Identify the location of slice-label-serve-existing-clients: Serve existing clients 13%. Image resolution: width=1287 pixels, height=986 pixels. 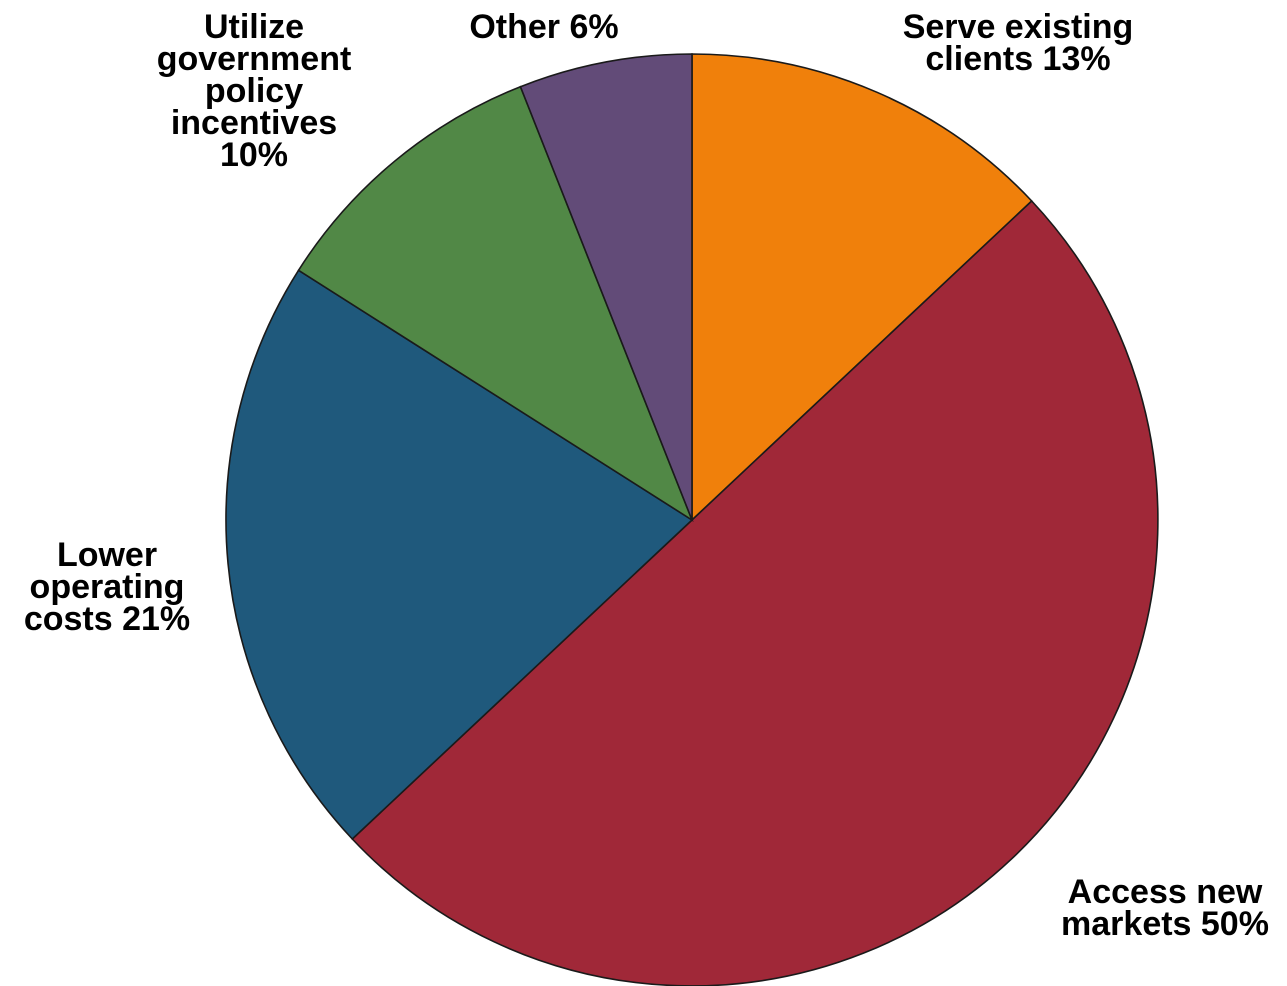
(1018, 43).